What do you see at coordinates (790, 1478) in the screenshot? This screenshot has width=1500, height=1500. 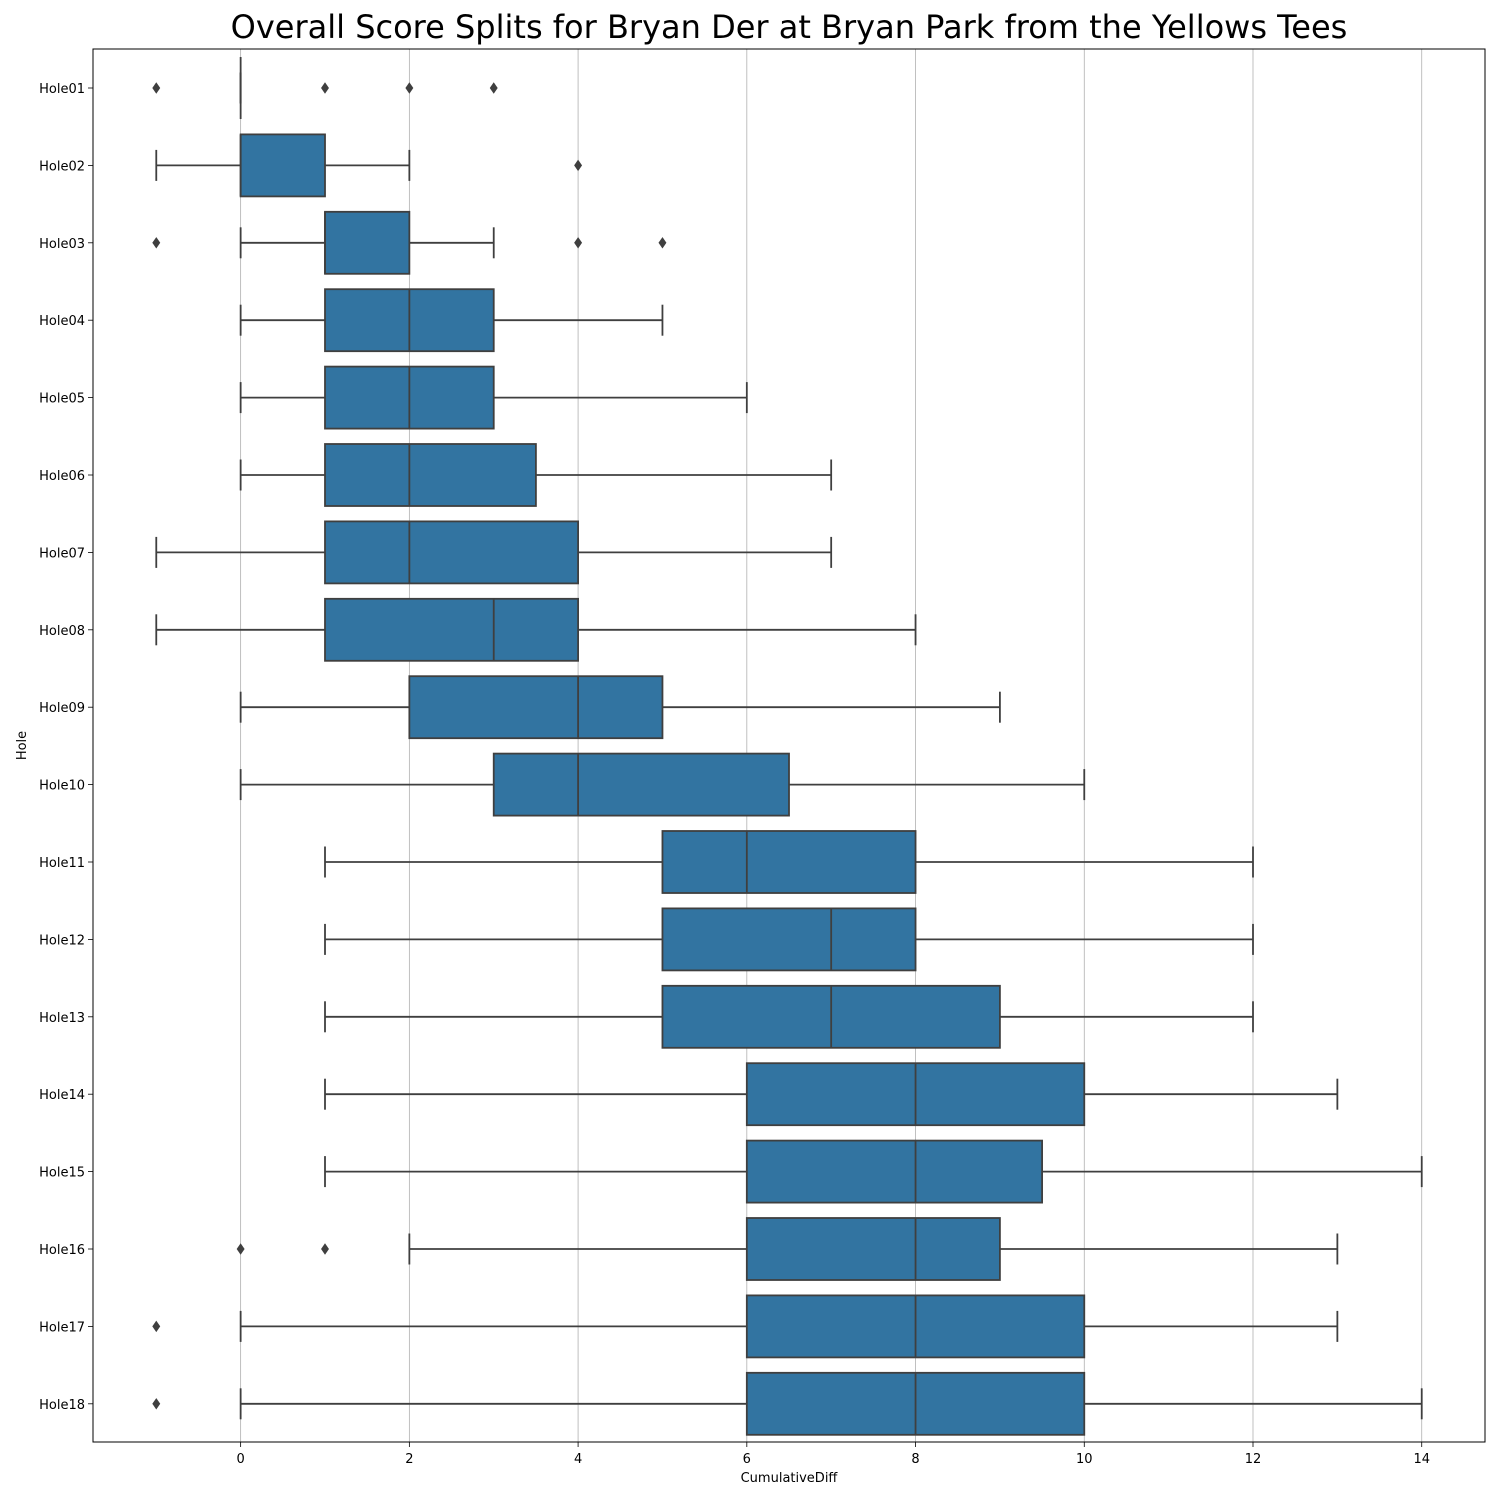 I see `x-axis-label: CumulativeDiff` at bounding box center [790, 1478].